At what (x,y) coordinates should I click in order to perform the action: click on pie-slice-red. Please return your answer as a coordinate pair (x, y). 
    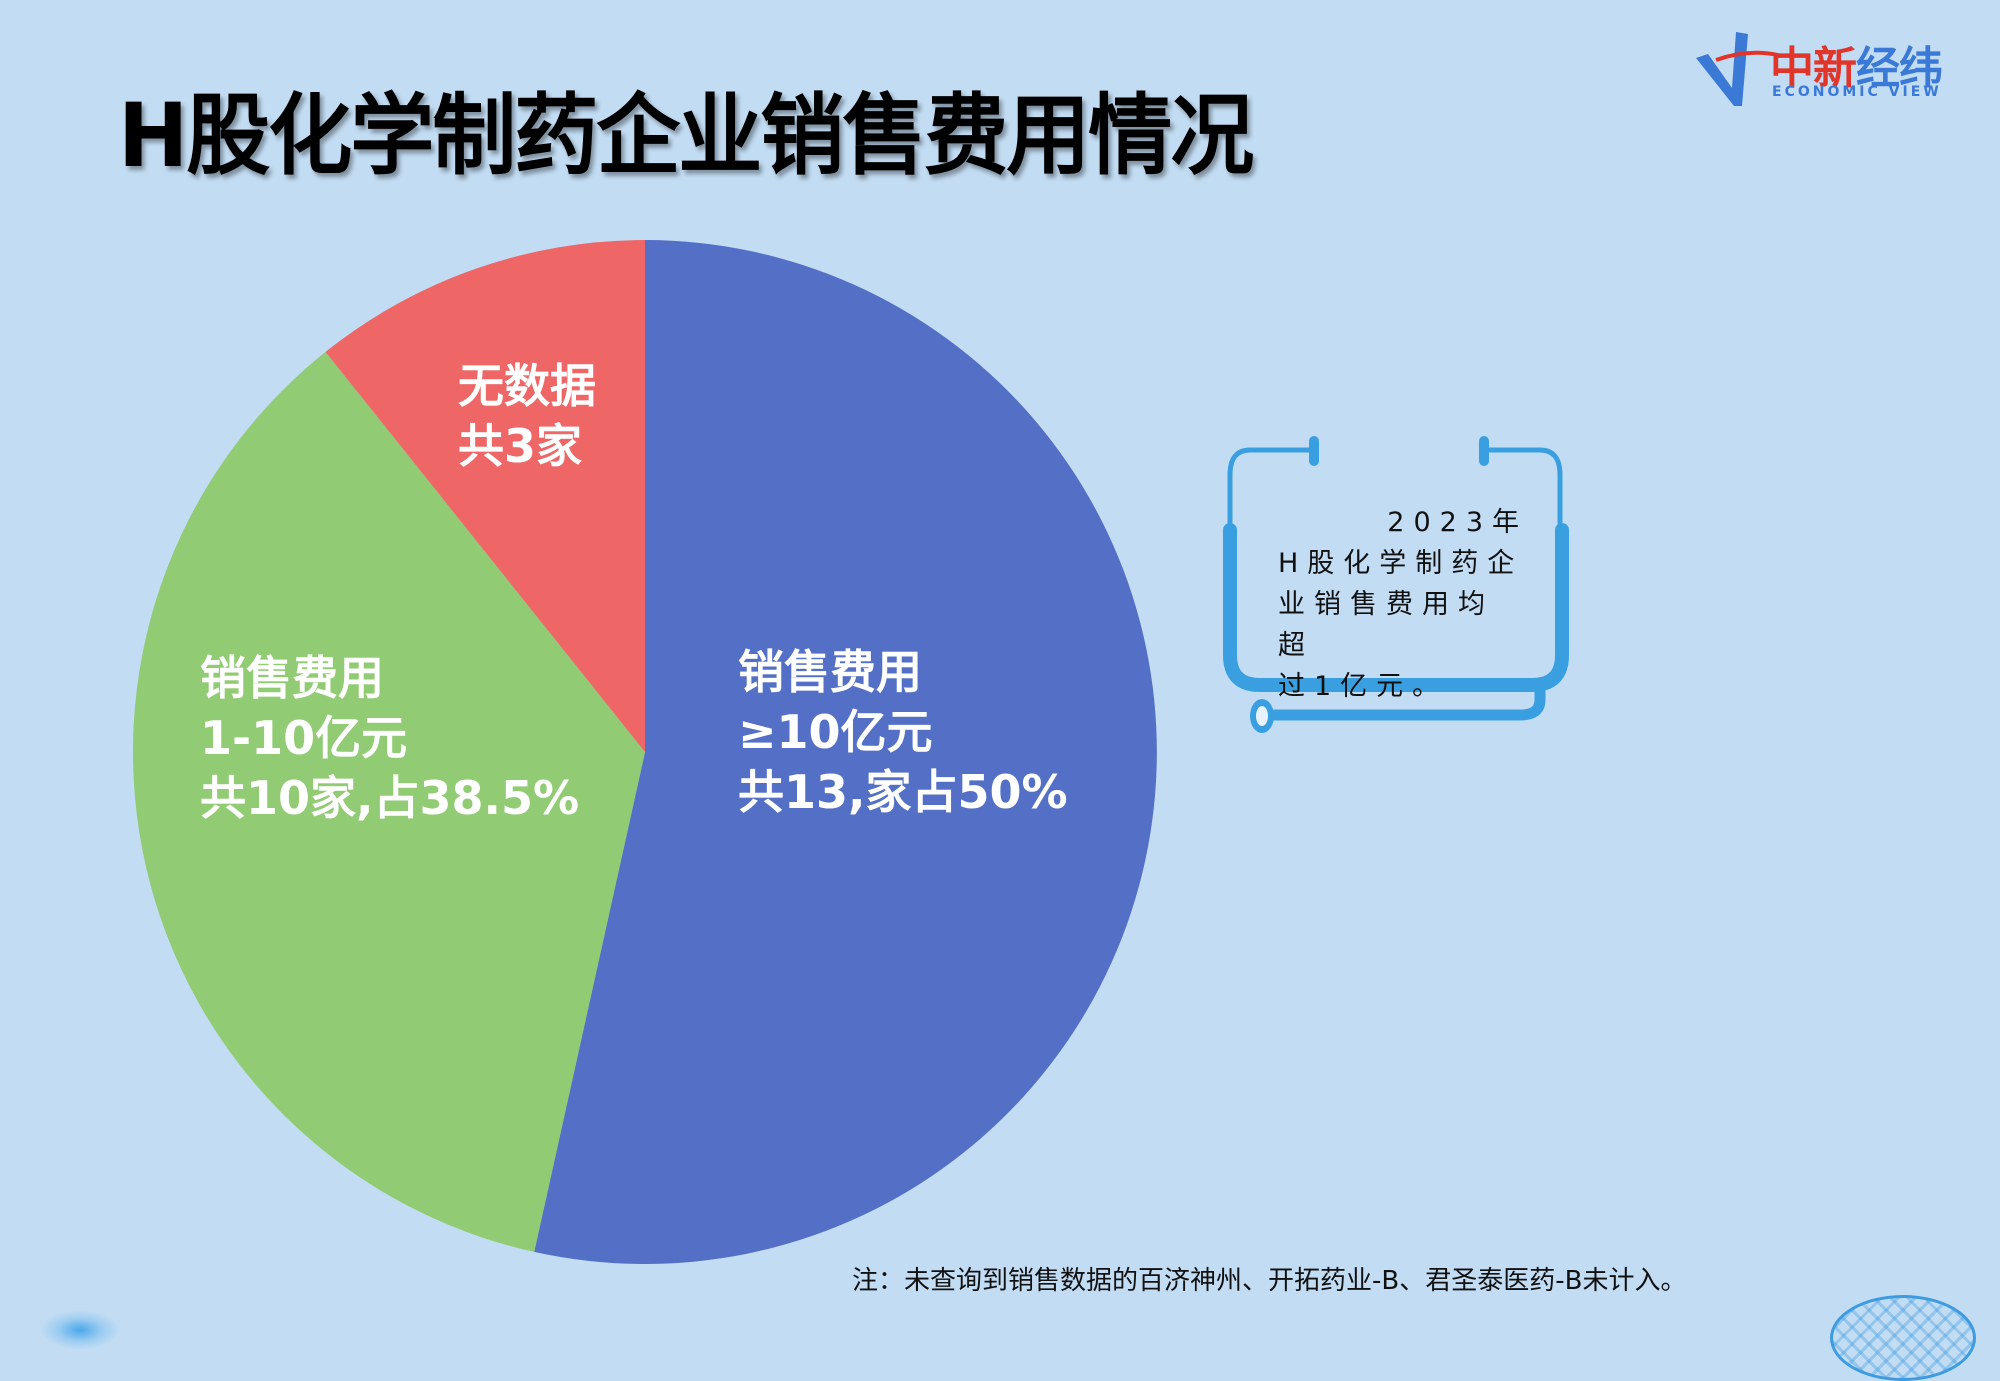
    Looking at the image, I should click on (485, 496).